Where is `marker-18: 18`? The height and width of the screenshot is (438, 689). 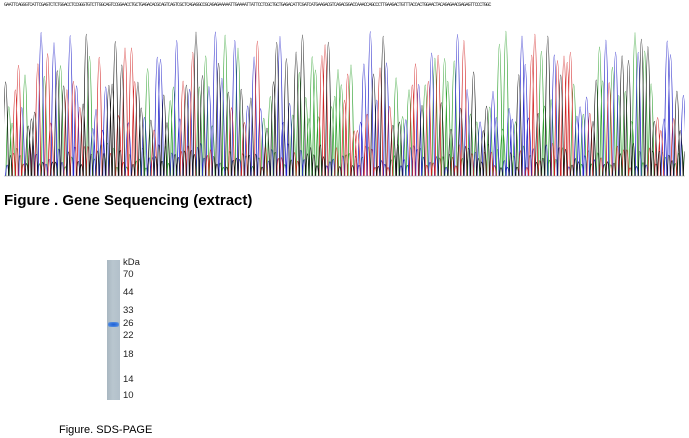 marker-18: 18 is located at coordinates (128, 354).